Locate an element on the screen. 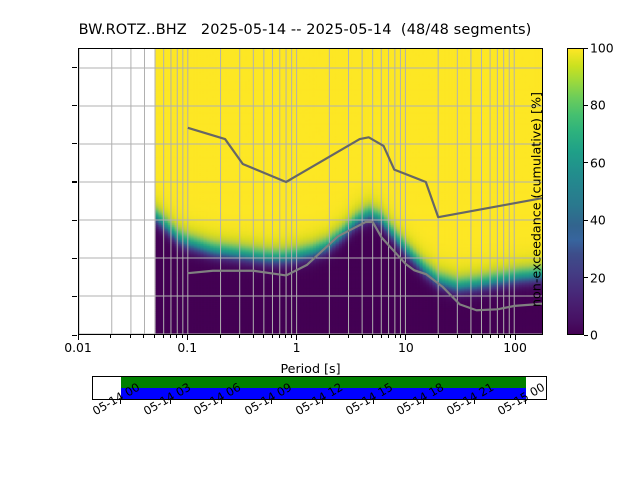 Image resolution: width=640 pixels, height=480 pixels. colorbar-label: non-exceedance (cumulative) [%] is located at coordinates (536, 199).